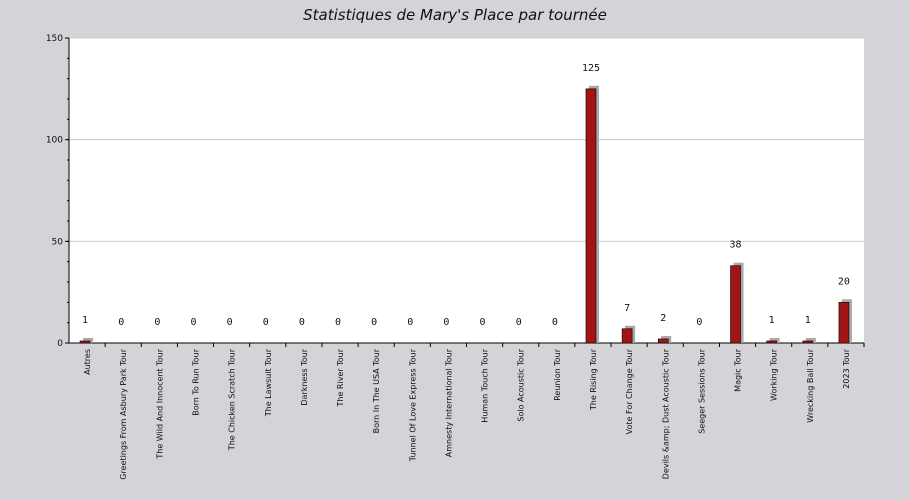 This screenshot has width=910, height=500. Describe the element at coordinates (844, 281) in the screenshot. I see `data-label: 20` at that location.